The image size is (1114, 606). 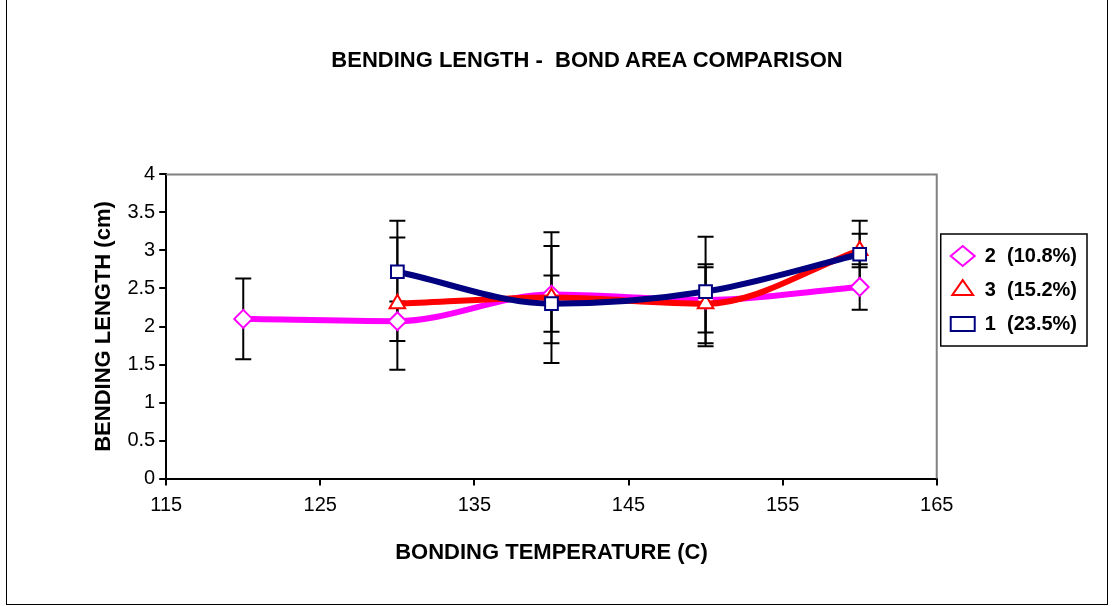 What do you see at coordinates (551, 551) in the screenshot?
I see `x-axis-title: BONDING TEMPERATURE (C)` at bounding box center [551, 551].